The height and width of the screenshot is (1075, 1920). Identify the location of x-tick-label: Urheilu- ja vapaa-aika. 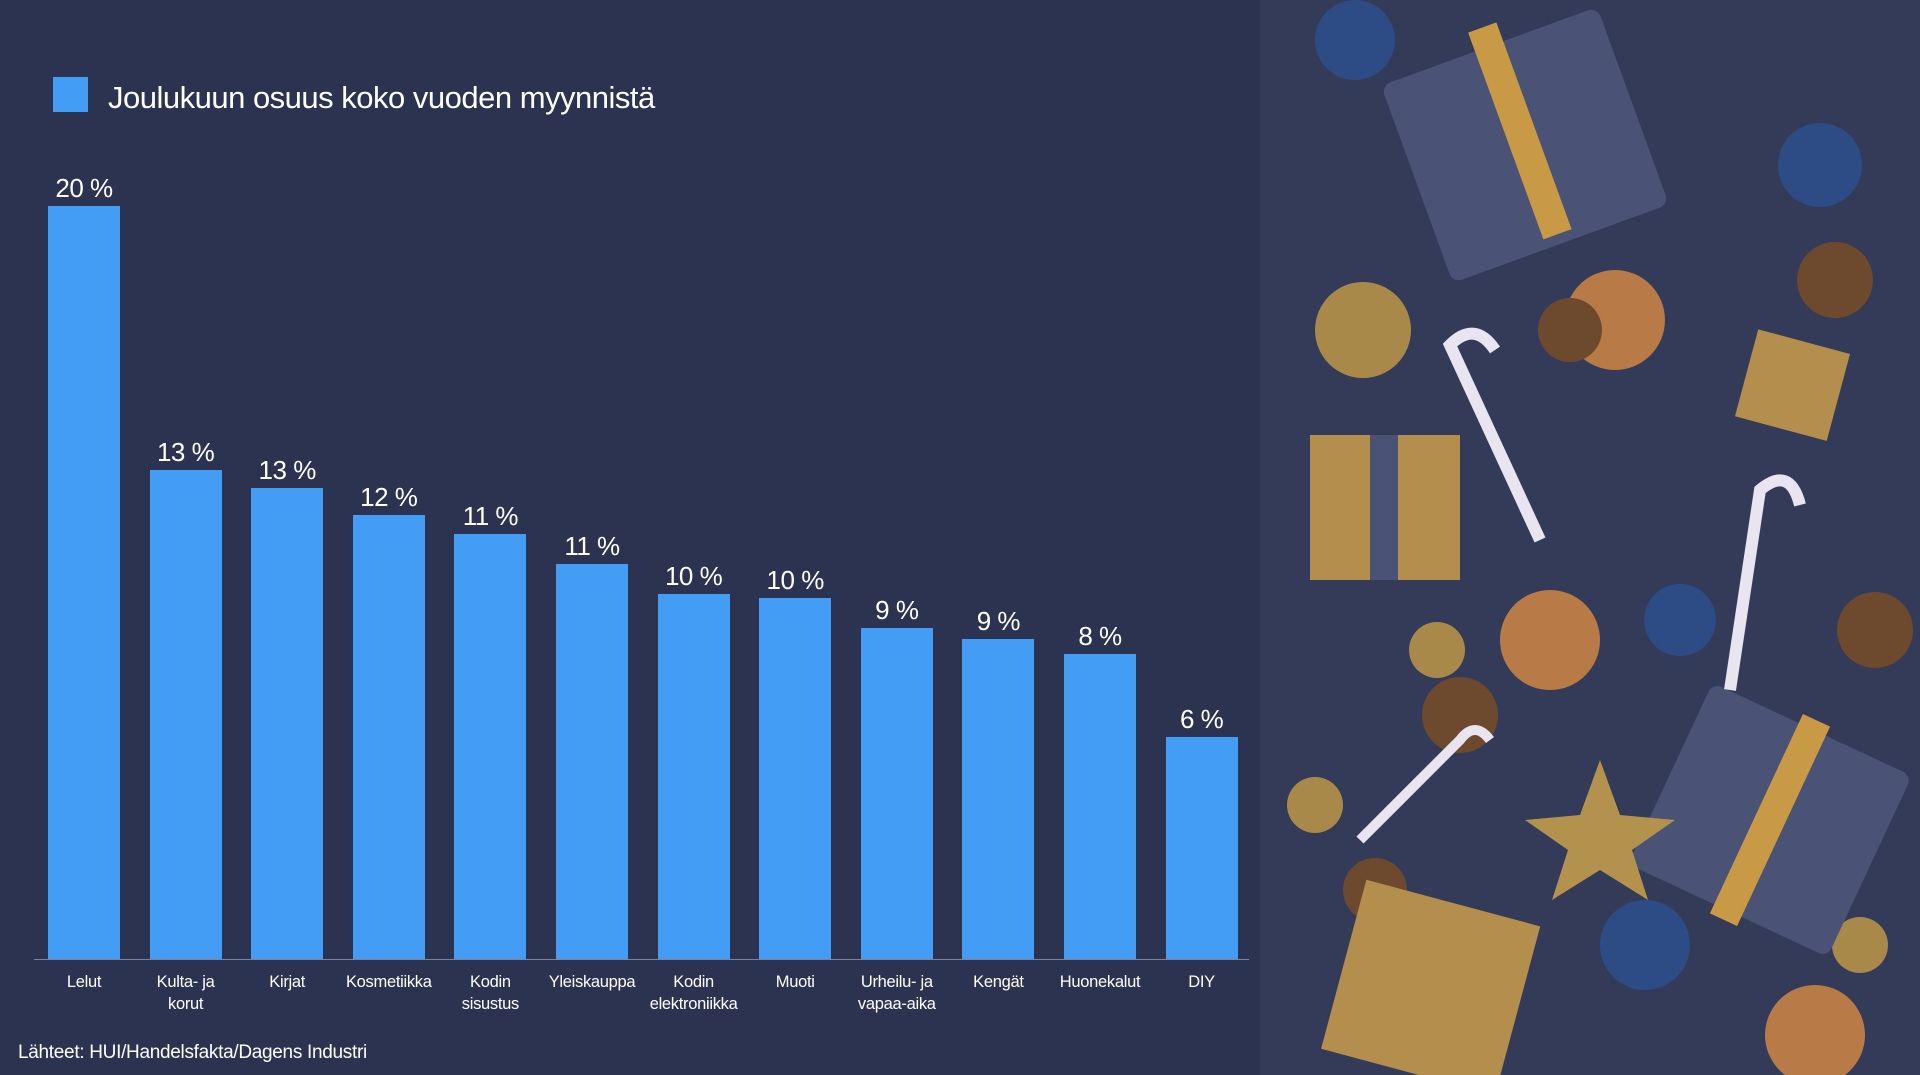
(896, 993).